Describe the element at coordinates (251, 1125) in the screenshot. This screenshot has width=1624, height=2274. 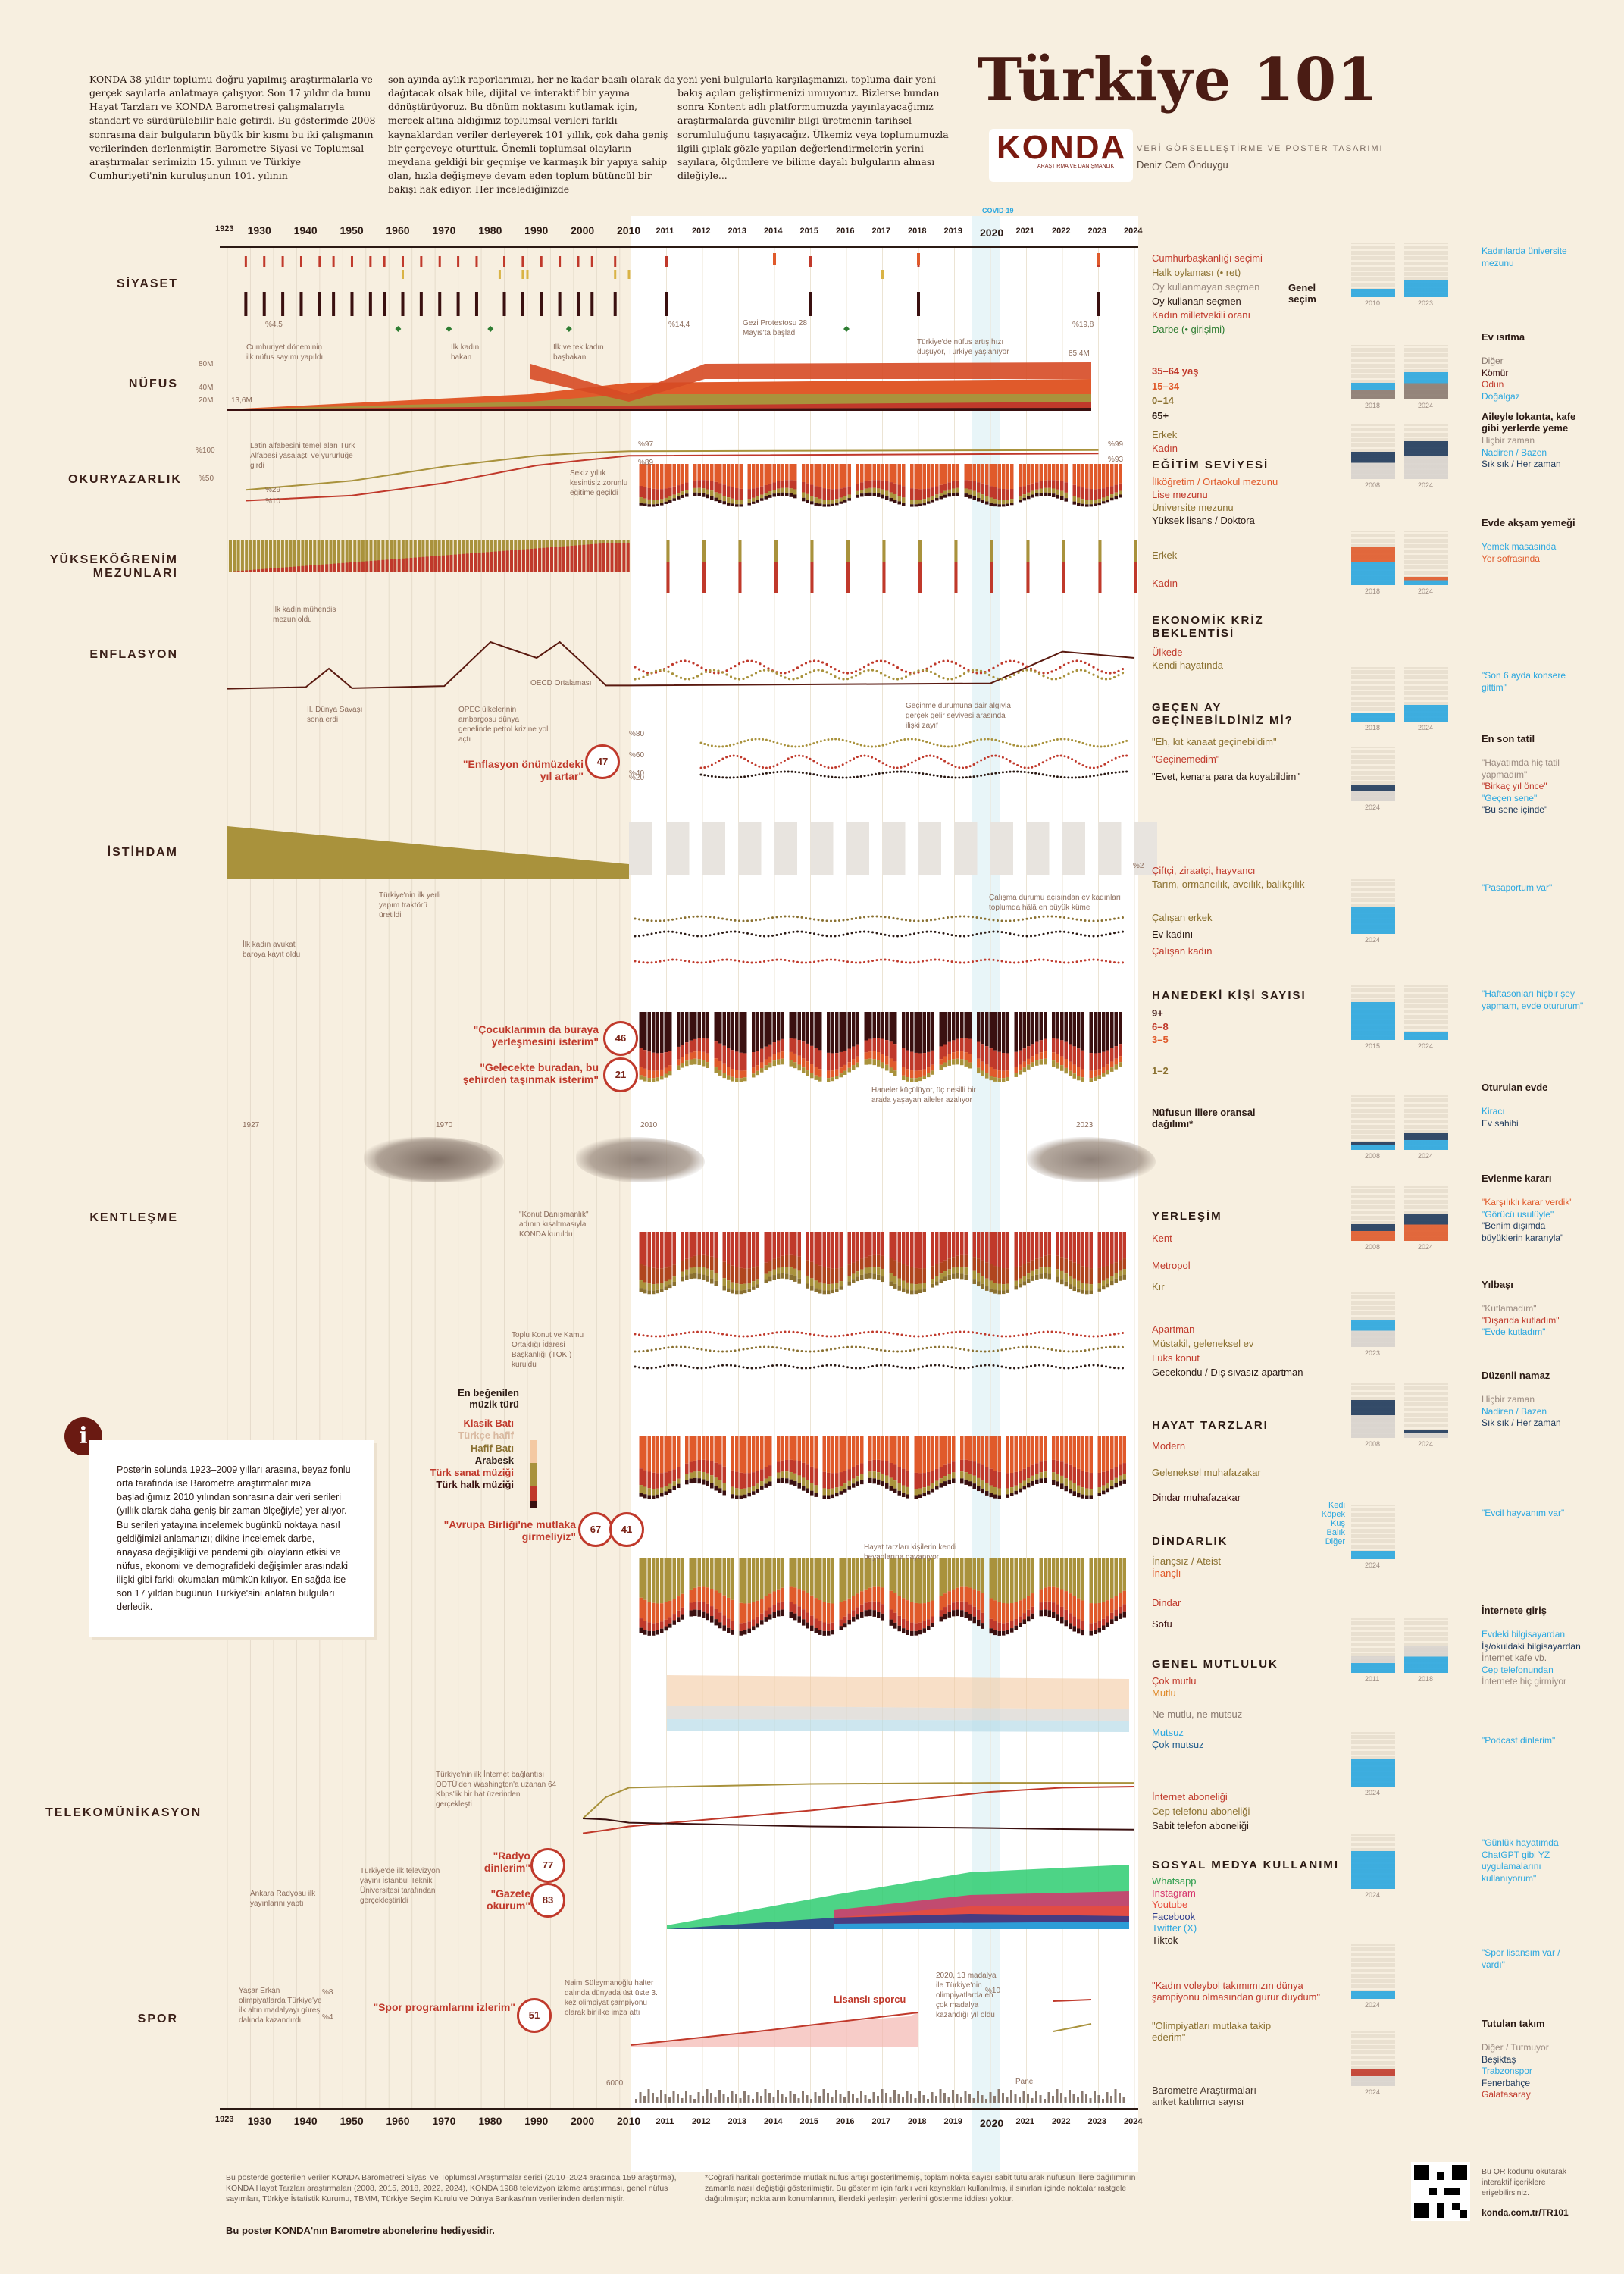
I see `map-year: 1927` at that location.